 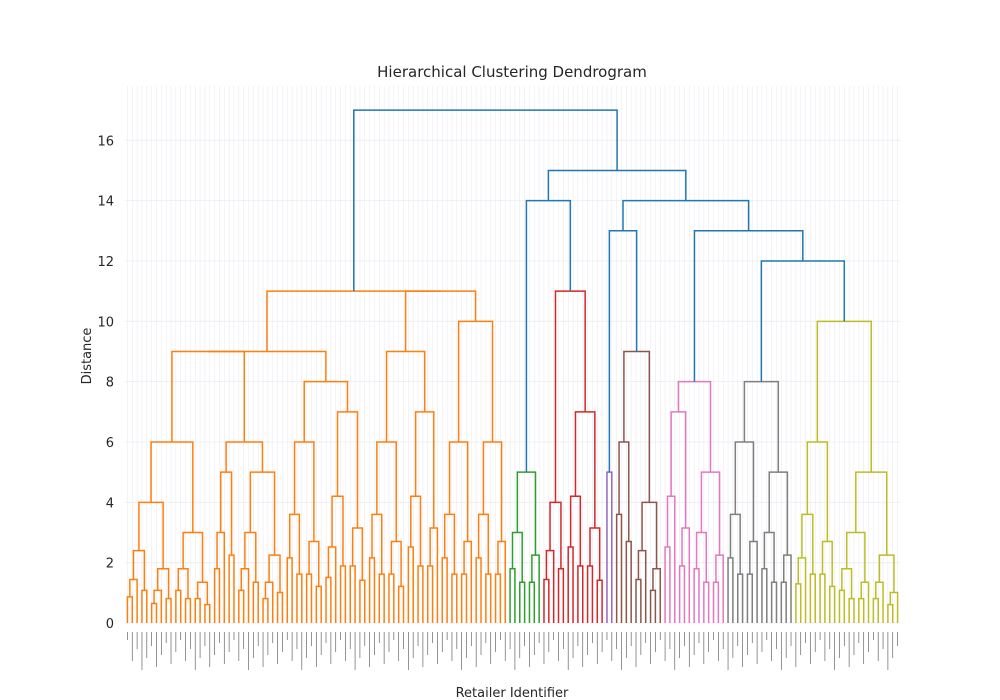 What do you see at coordinates (512, 651) in the screenshot?
I see `x-axis-leaf-labels` at bounding box center [512, 651].